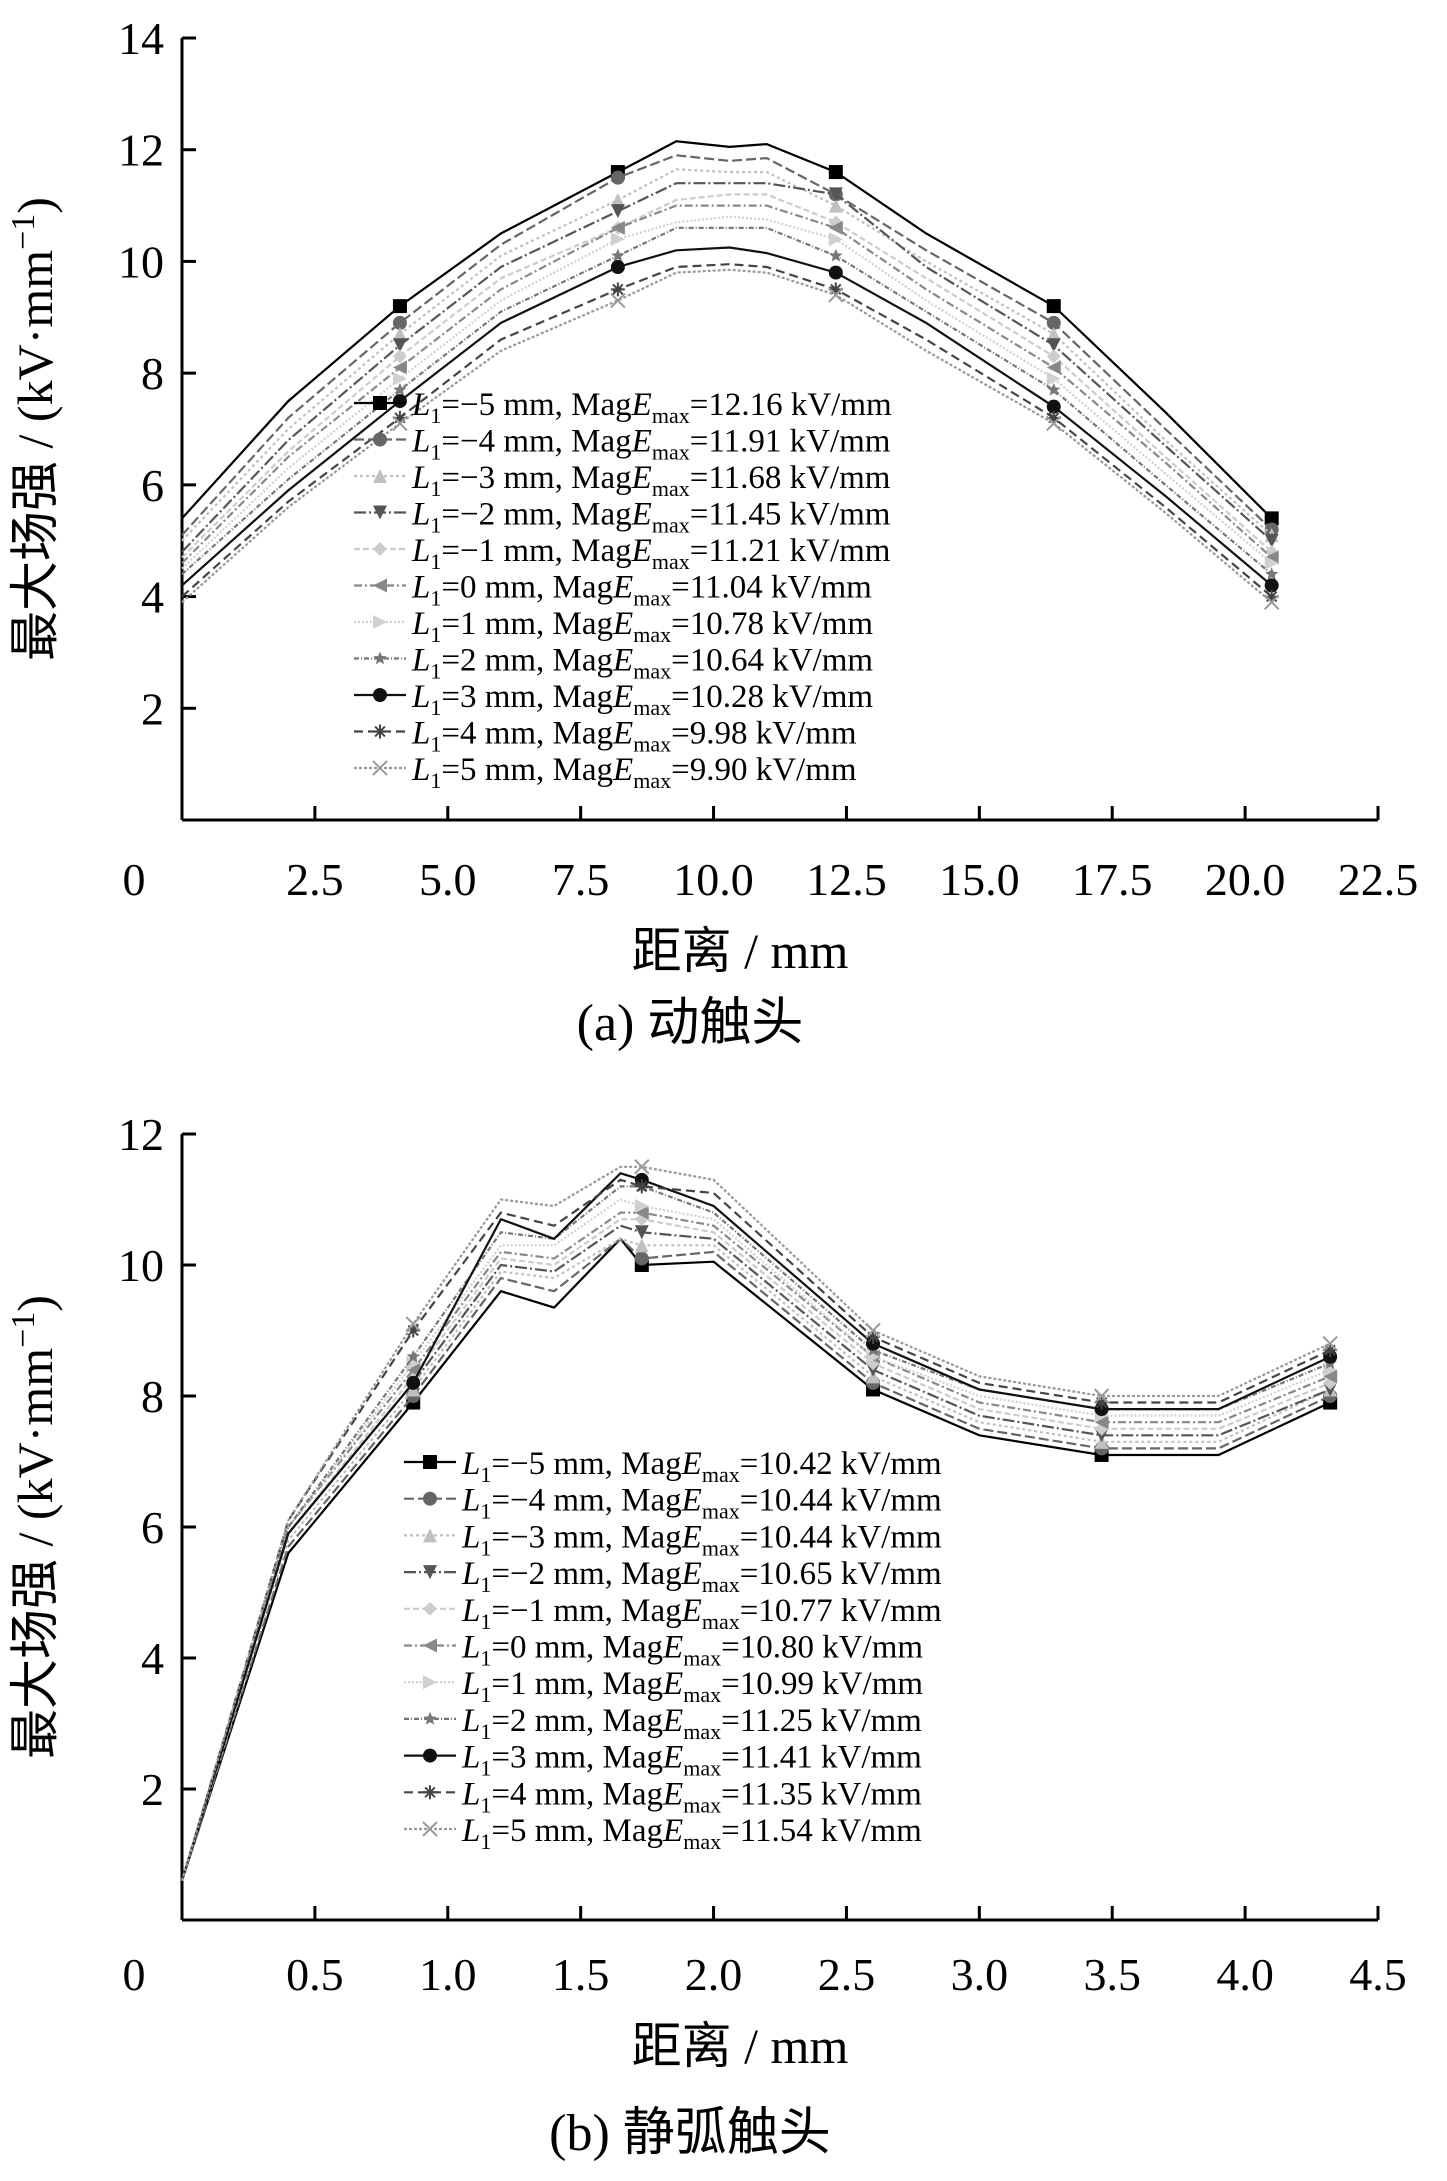  What do you see at coordinates (663, 1833) in the screenshot?
I see `legend-item: L1=5 mm, MagEmax=11.54 kV/mm` at bounding box center [663, 1833].